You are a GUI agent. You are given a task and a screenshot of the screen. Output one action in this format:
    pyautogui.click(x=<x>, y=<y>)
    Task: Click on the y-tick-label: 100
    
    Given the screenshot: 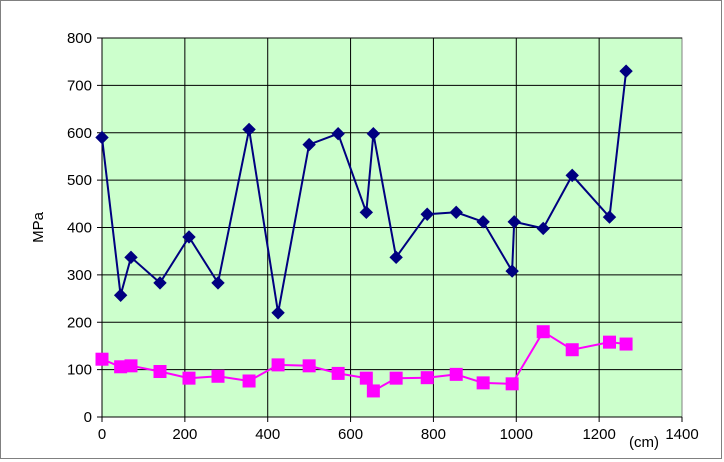 What is the action you would take?
    pyautogui.click(x=79, y=370)
    